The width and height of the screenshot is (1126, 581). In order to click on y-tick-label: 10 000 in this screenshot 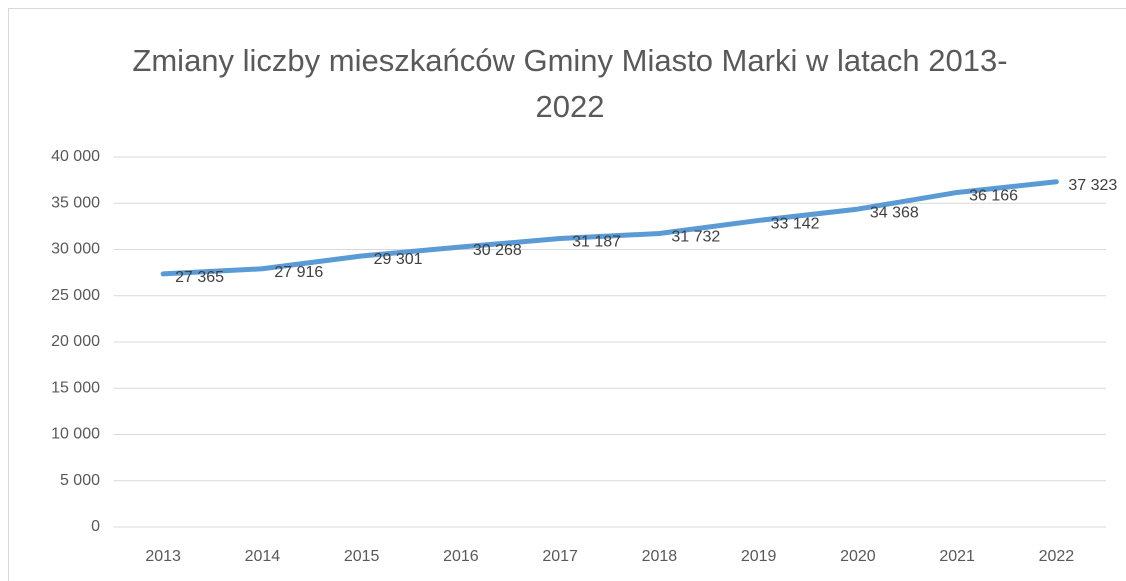, I will do `click(75, 434)`.